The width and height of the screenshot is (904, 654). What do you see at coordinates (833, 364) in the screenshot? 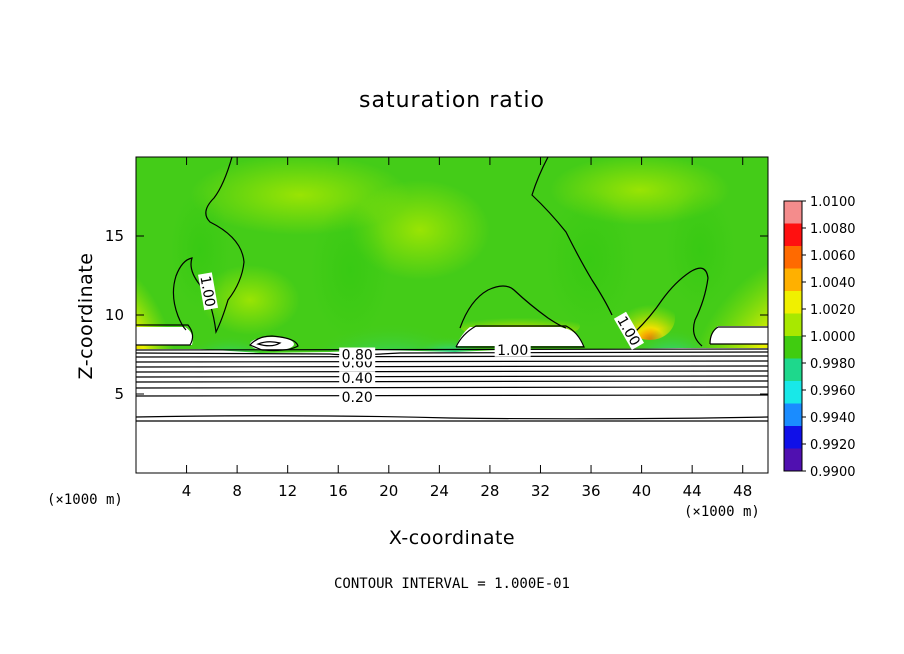
I see `colorbar-label-6: 0.9980` at bounding box center [833, 364].